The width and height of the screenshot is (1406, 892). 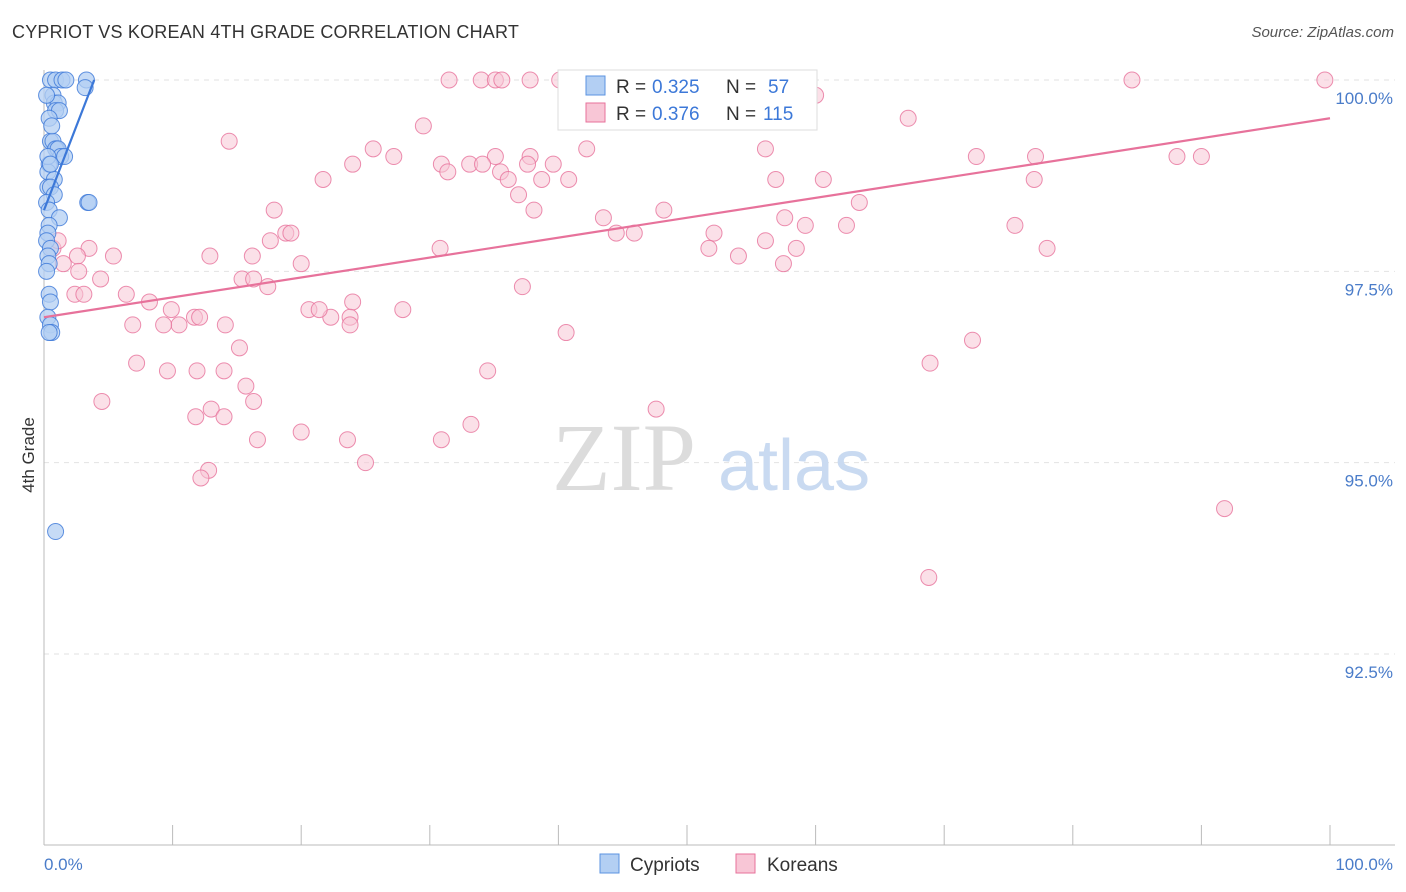 What do you see at coordinates (595, 112) in the screenshot?
I see `legend-swatch-koreans` at bounding box center [595, 112].